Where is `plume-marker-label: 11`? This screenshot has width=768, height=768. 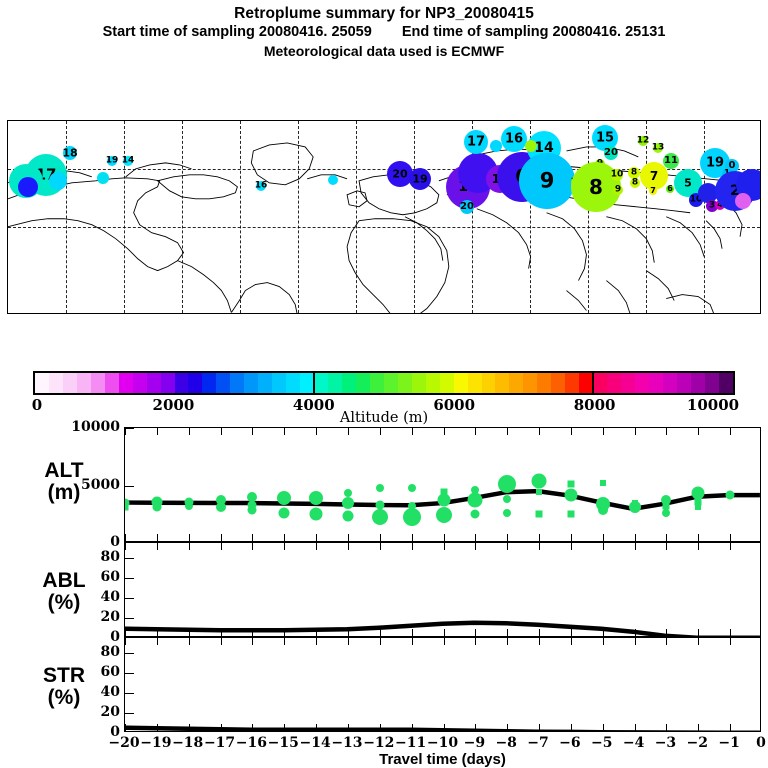 plume-marker-label: 11 is located at coordinates (671, 160).